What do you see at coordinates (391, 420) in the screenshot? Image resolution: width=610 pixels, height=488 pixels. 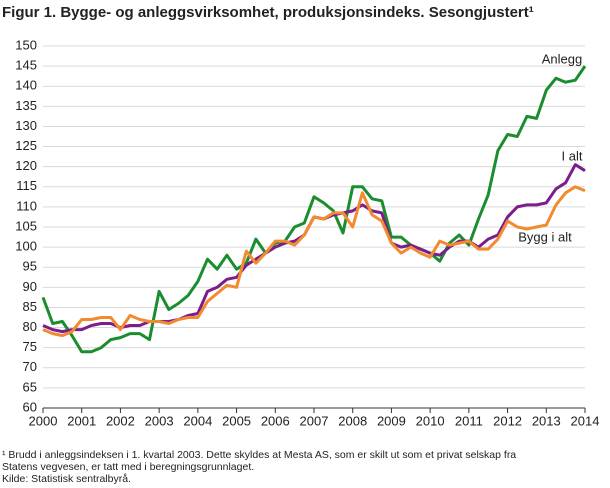 I see `x-tick-label: 2009` at bounding box center [391, 420].